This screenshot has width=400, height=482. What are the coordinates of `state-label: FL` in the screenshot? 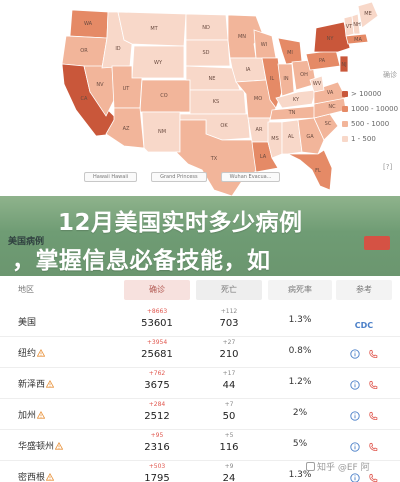 It's located at (318, 171).